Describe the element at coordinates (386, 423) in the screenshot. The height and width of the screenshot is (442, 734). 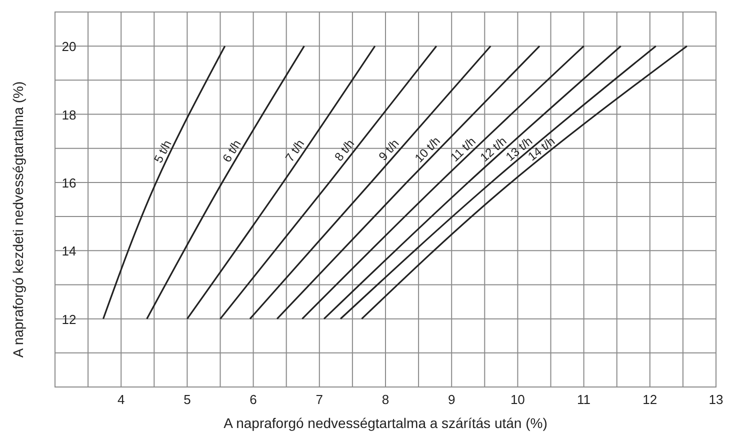
I see `x-axis-title: A napraforgó nedvességtartalma a szárítás után (%)` at that location.